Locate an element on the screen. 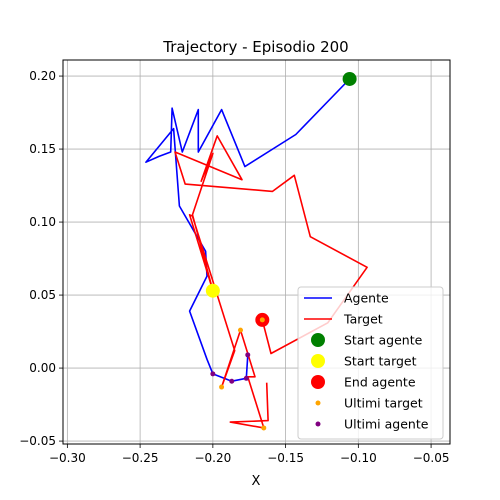 Image resolution: width=500 pixels, height=500 pixels. legend-label-start-agente: Start agente is located at coordinates (383, 340).